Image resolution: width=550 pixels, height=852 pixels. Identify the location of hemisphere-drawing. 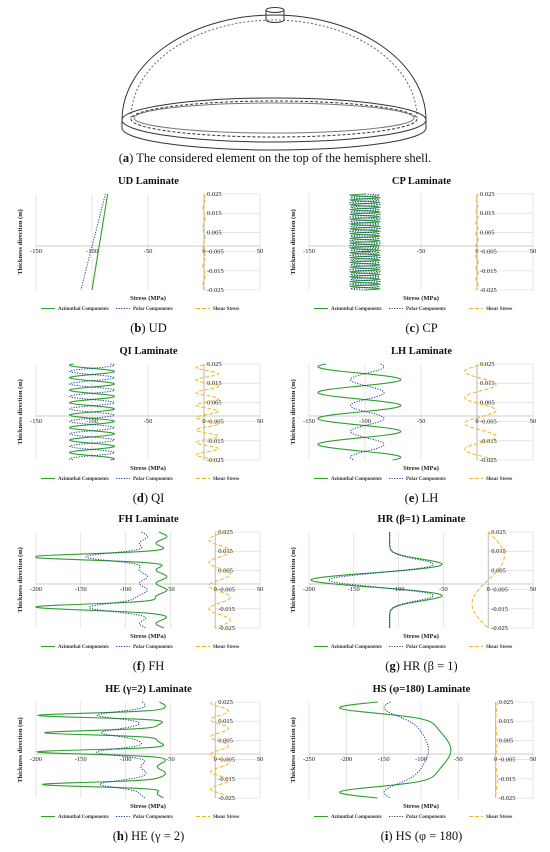
(274, 79).